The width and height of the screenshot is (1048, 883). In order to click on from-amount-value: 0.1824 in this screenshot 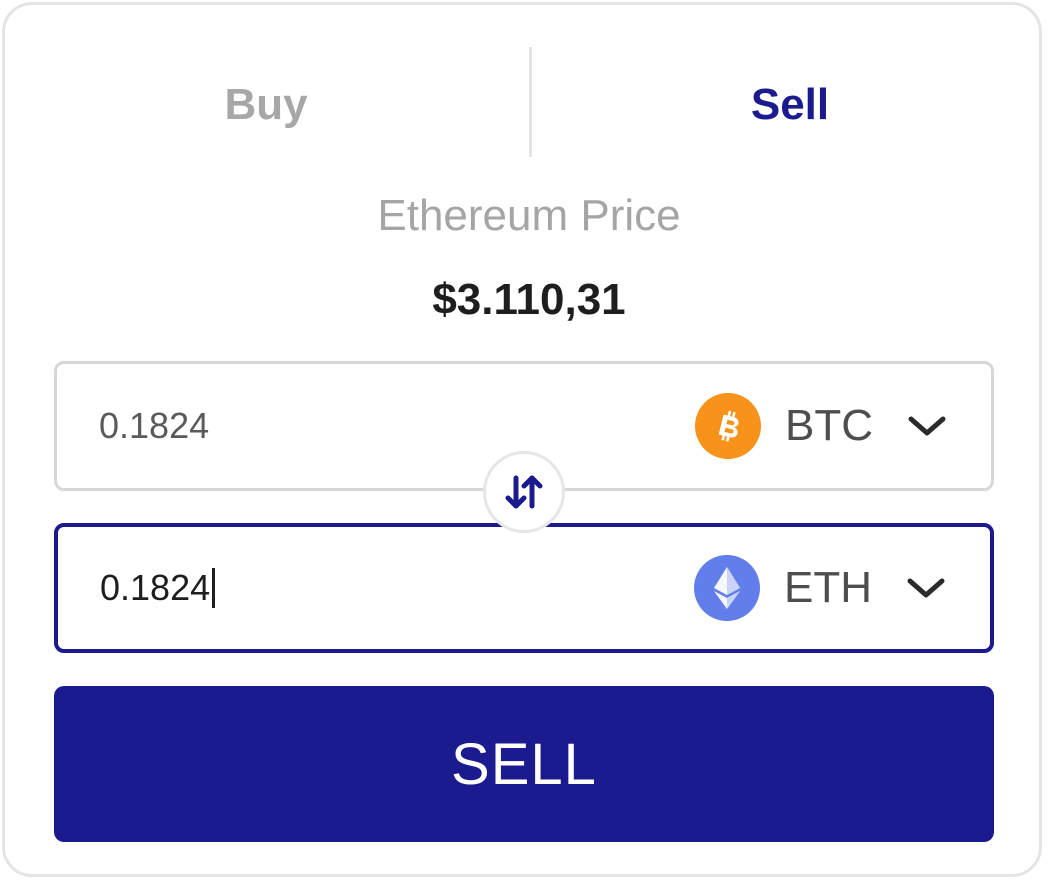, I will do `click(154, 425)`.